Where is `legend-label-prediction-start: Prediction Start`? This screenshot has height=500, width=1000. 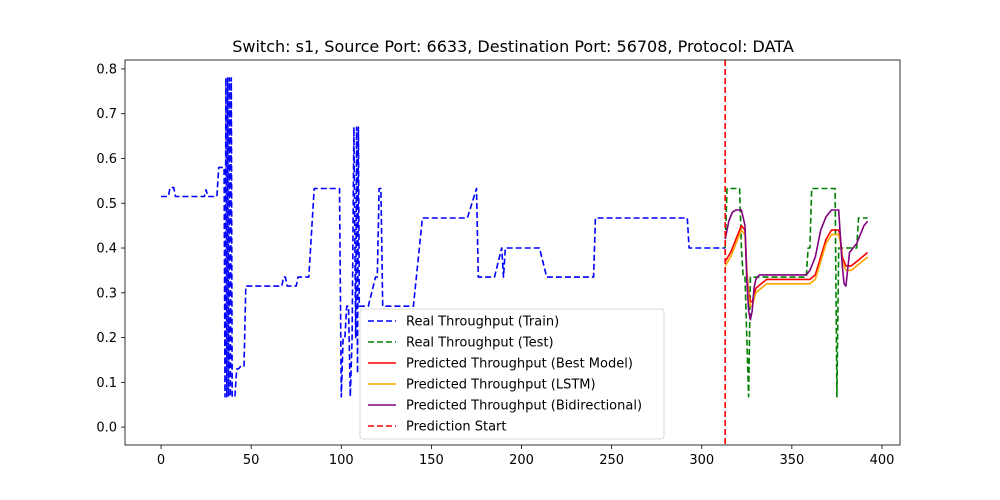
legend-label-prediction-start: Prediction Start is located at coordinates (456, 427).